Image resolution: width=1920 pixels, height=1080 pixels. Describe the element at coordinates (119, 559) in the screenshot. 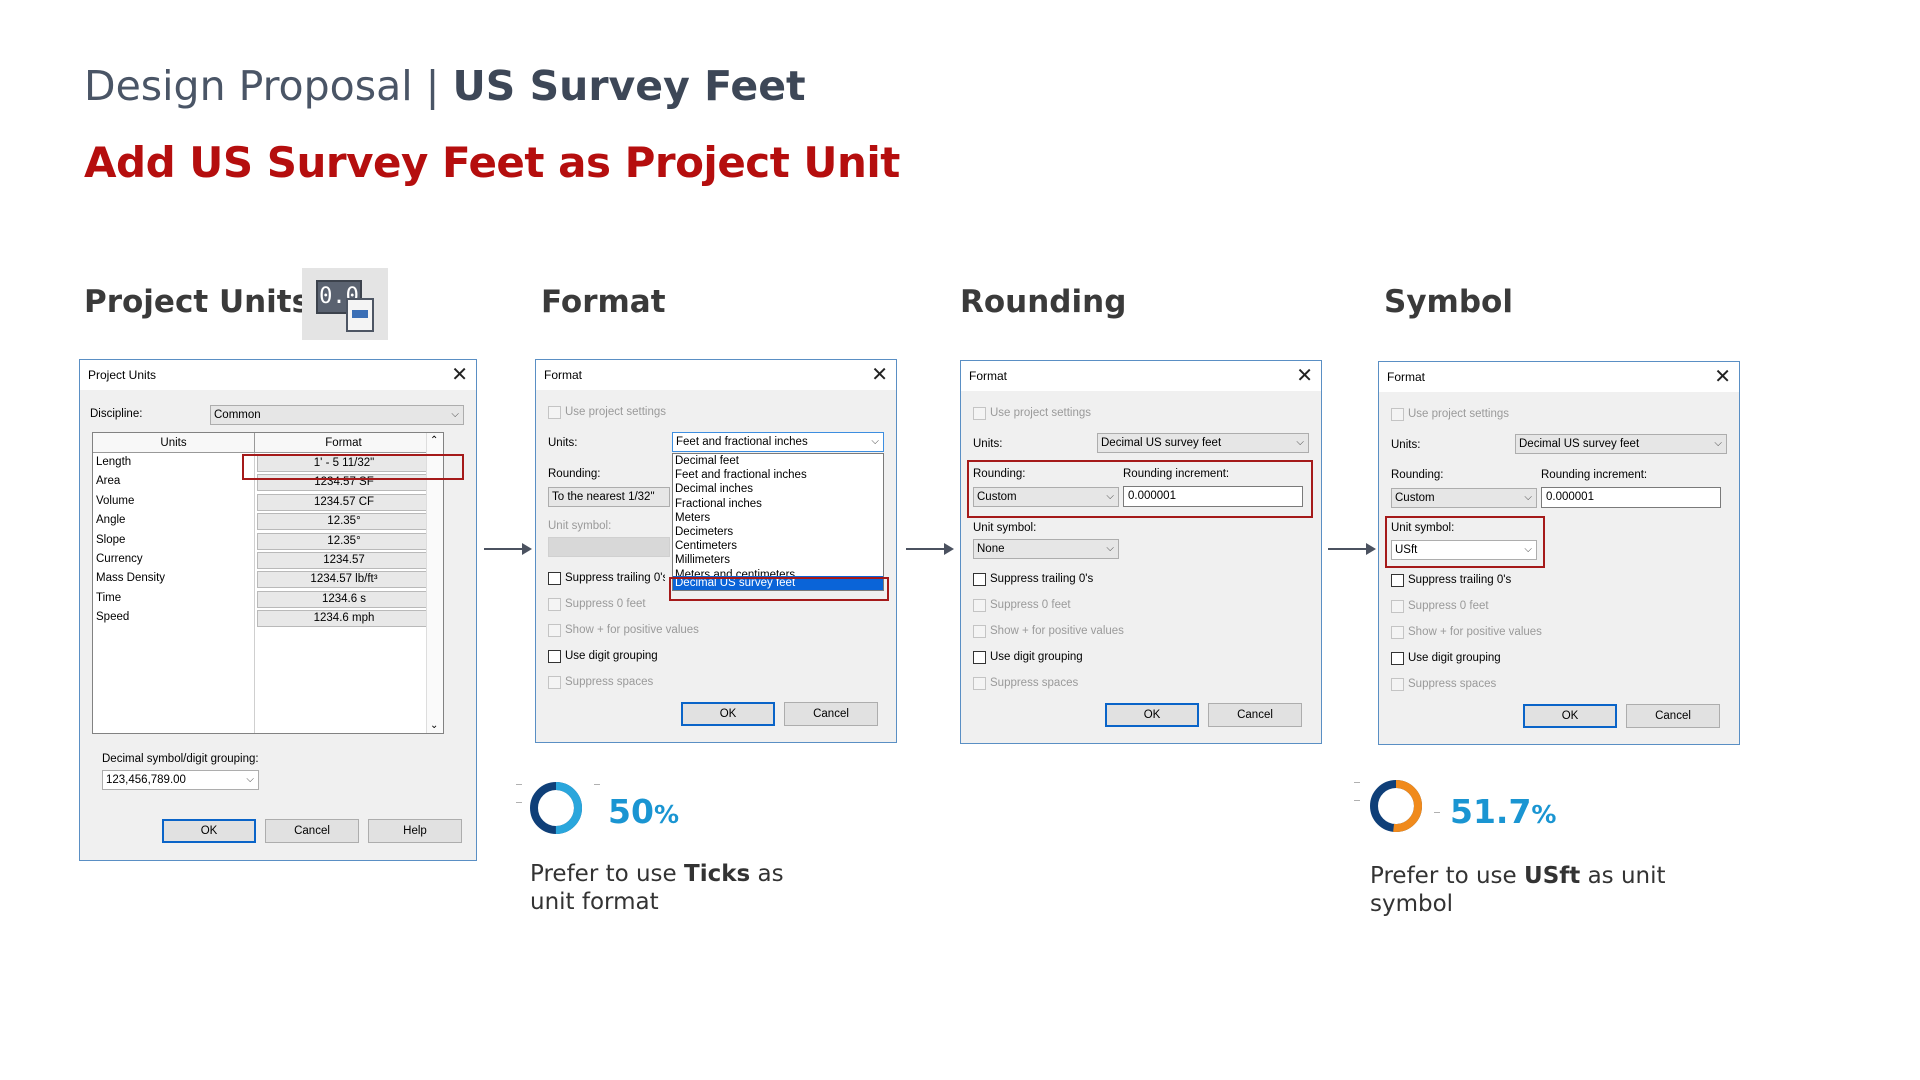

I see `unit-name: Currency` at that location.